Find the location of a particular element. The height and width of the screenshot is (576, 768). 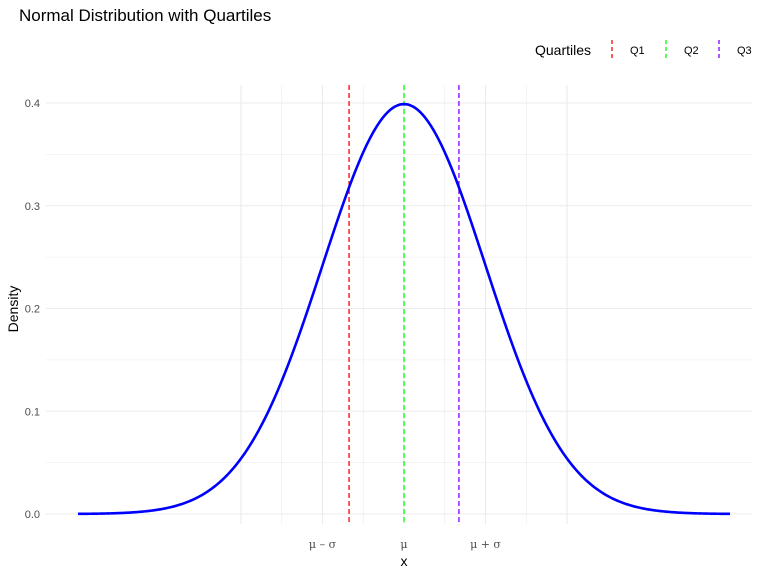

x-tick-label: μ – σ is located at coordinates (323, 544).